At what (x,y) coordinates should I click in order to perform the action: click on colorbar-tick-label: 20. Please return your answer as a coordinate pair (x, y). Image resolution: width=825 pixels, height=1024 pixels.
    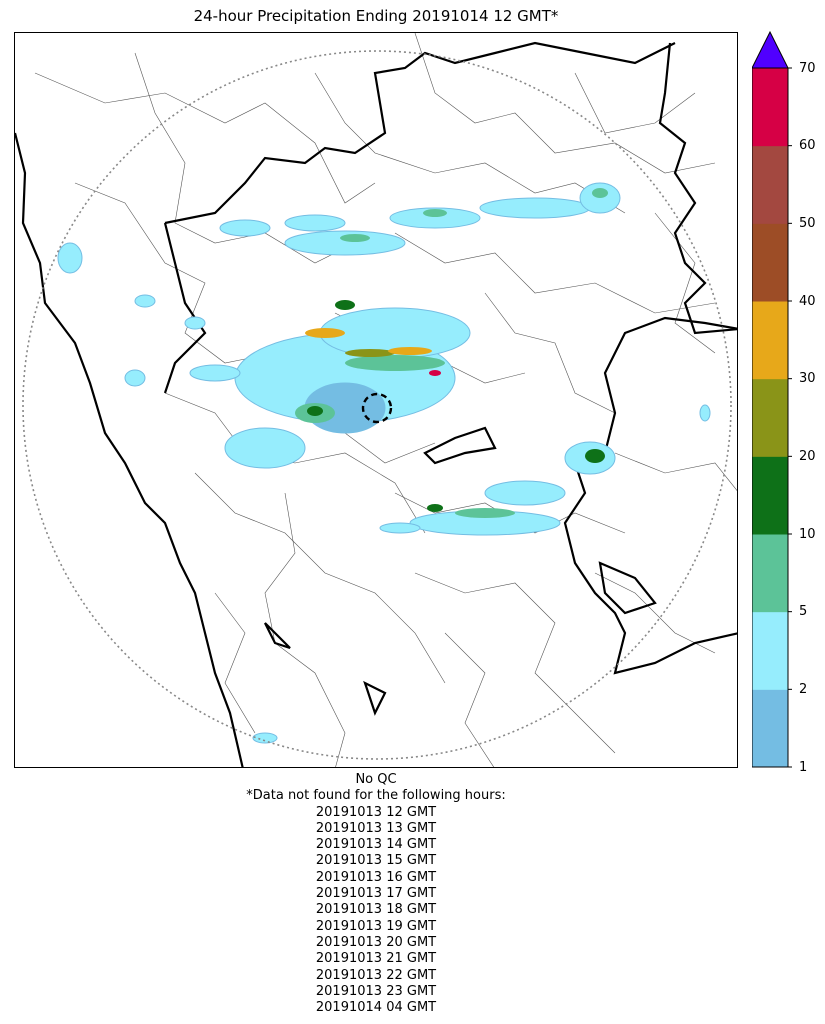
    Looking at the image, I should click on (807, 456).